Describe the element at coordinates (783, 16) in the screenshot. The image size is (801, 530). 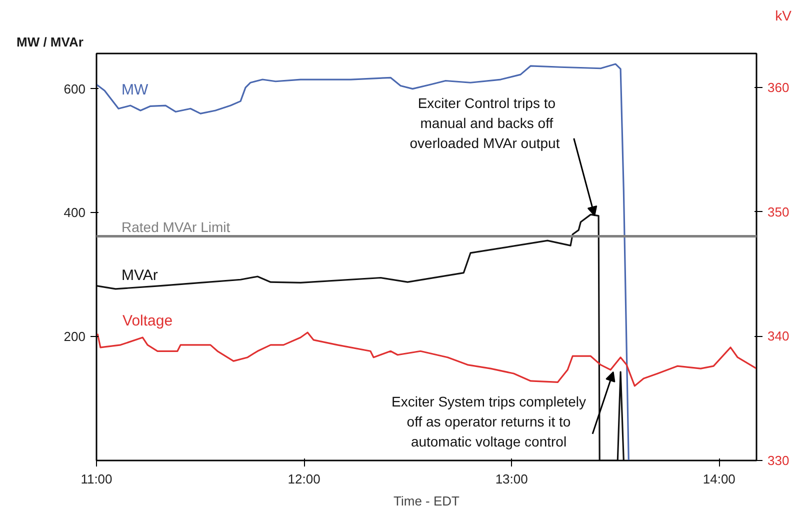
I see `y2-axis-title: kV` at that location.